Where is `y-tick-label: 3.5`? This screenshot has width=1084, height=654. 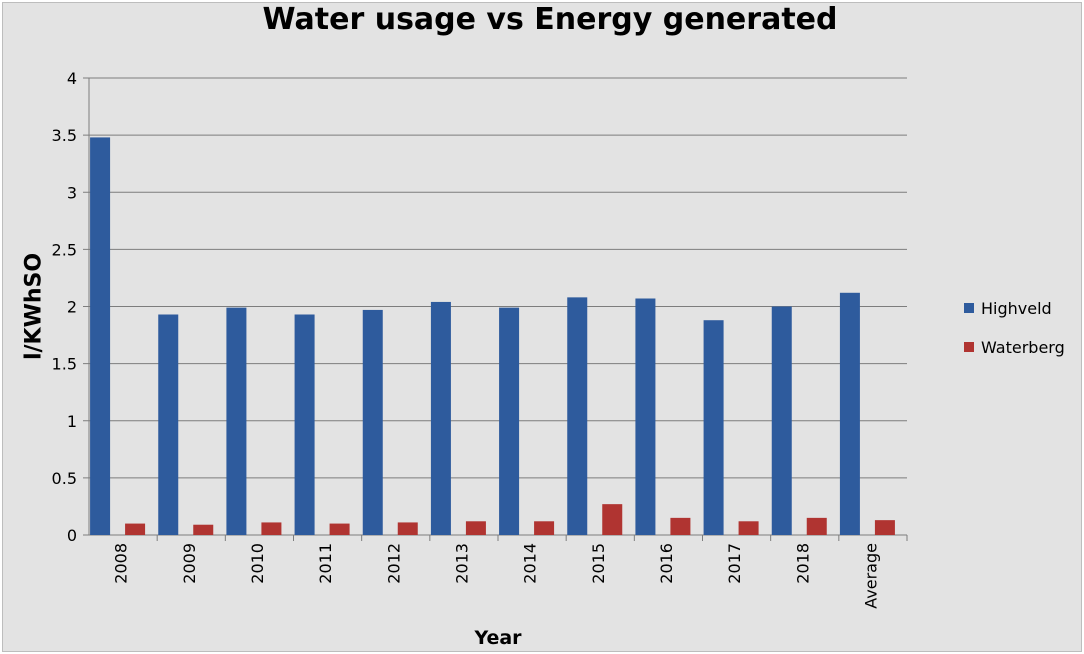
y-tick-label: 3.5 is located at coordinates (64, 135).